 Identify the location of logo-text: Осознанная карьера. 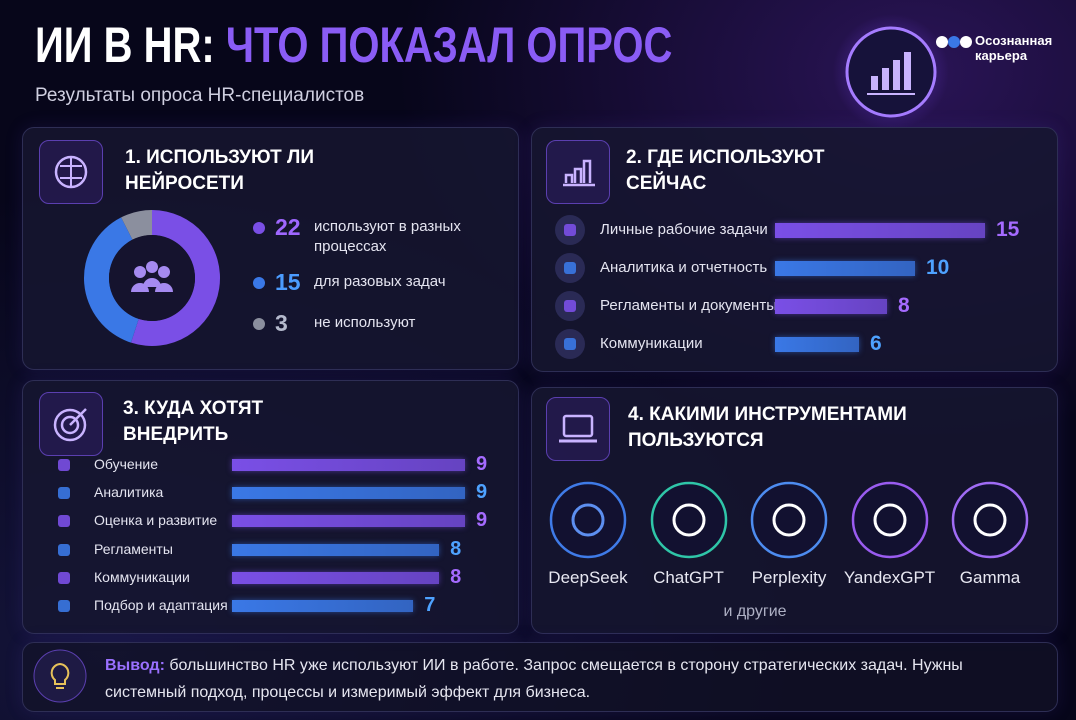
(1013, 48).